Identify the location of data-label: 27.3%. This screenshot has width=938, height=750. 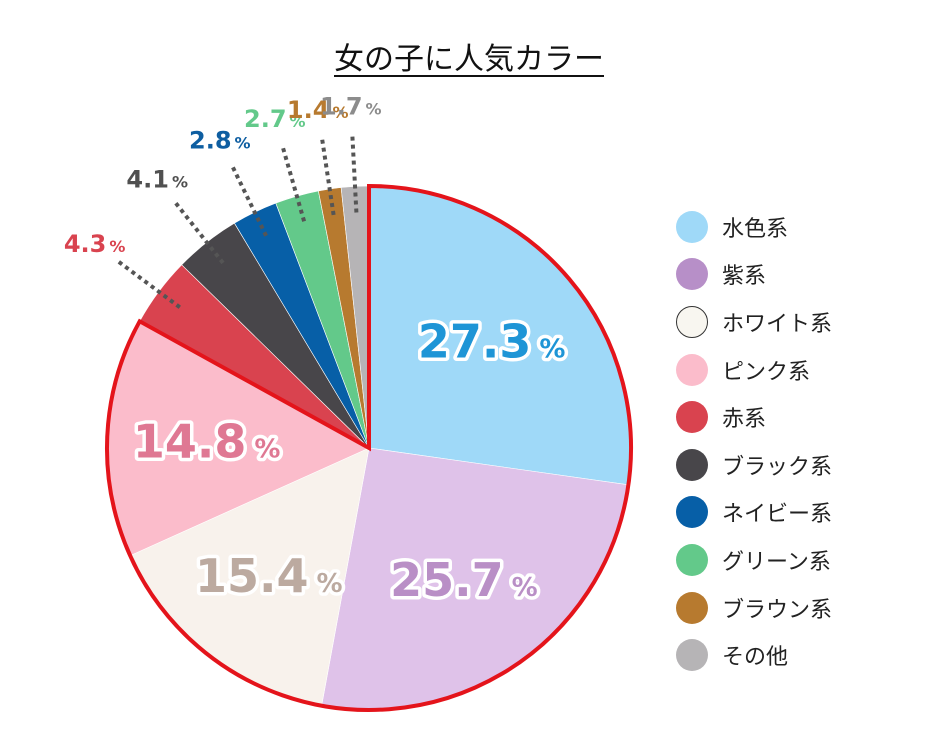
(492, 342).